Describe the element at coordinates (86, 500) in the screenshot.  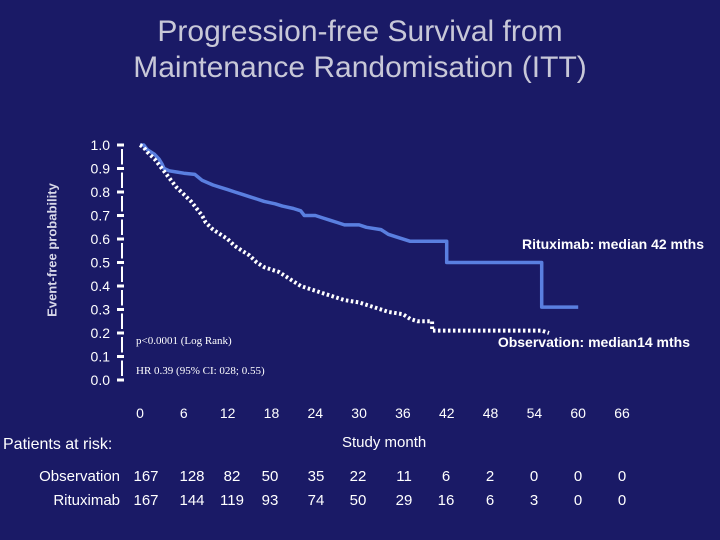
I see `risk-row-label: Rituximab` at that location.